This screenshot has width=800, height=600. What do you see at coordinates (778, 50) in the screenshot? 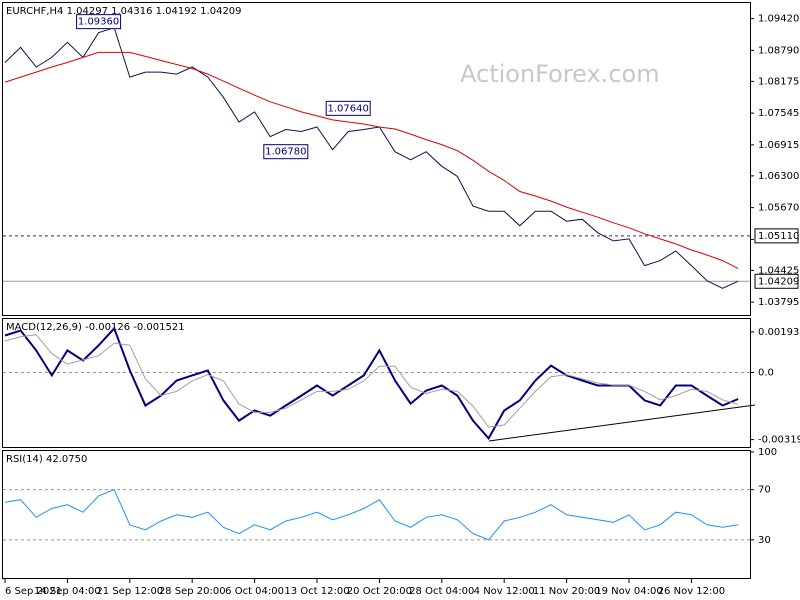
I see `y-tick-label: 1.08790` at bounding box center [778, 50].